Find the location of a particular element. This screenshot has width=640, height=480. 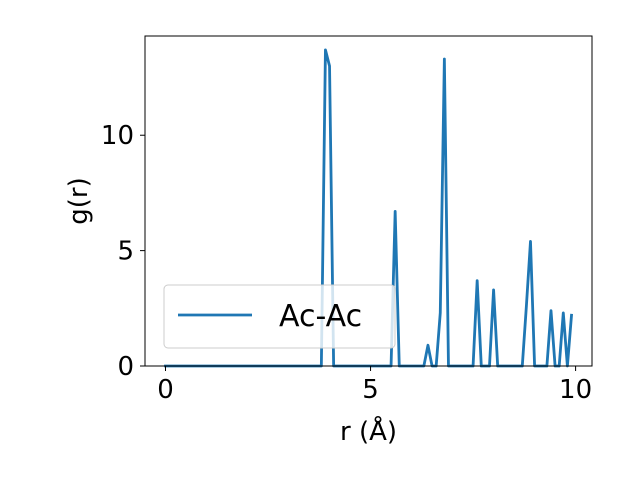

x-tick-label-0: 0 is located at coordinates (165, 390).